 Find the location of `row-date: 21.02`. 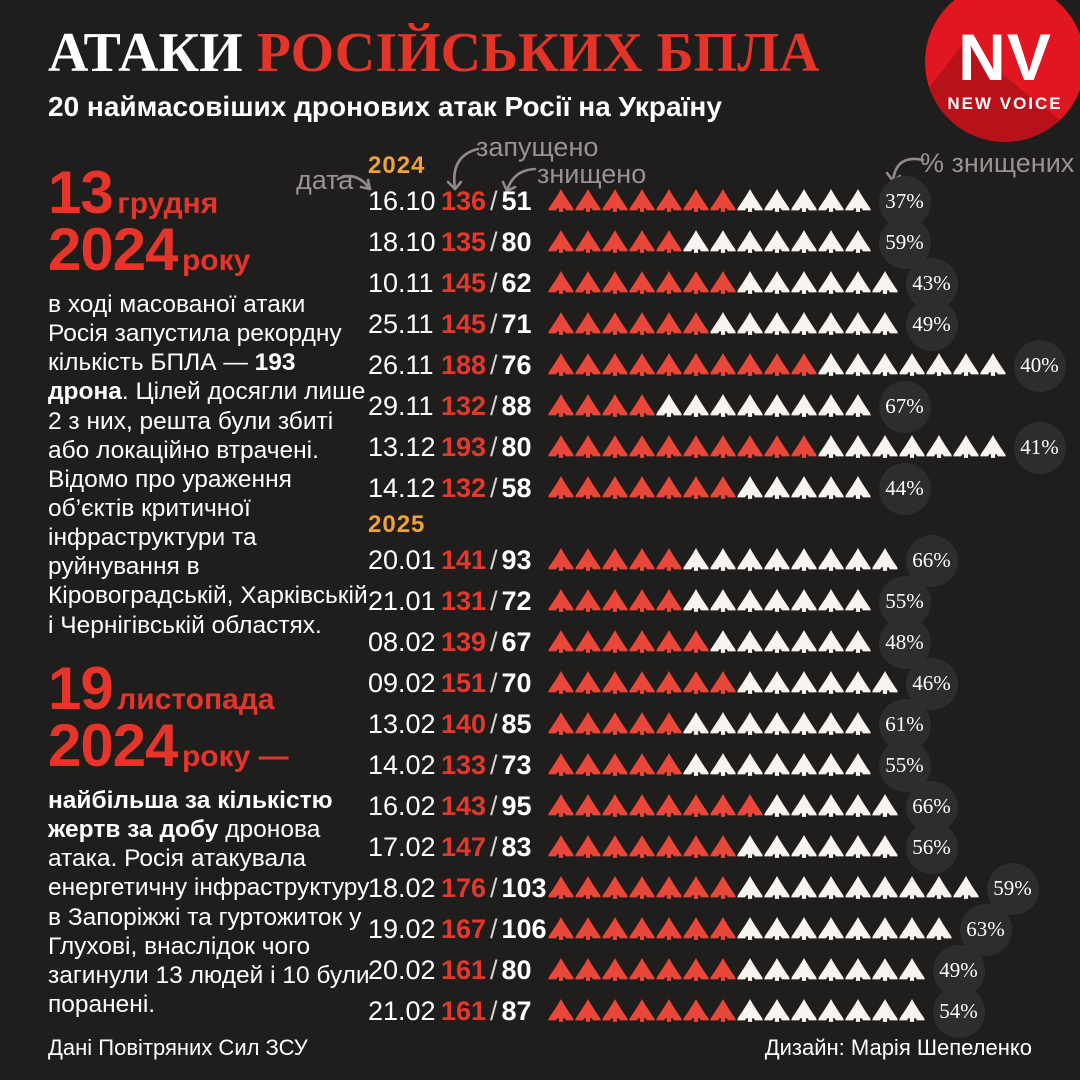

row-date: 21.02 is located at coordinates (402, 1011).